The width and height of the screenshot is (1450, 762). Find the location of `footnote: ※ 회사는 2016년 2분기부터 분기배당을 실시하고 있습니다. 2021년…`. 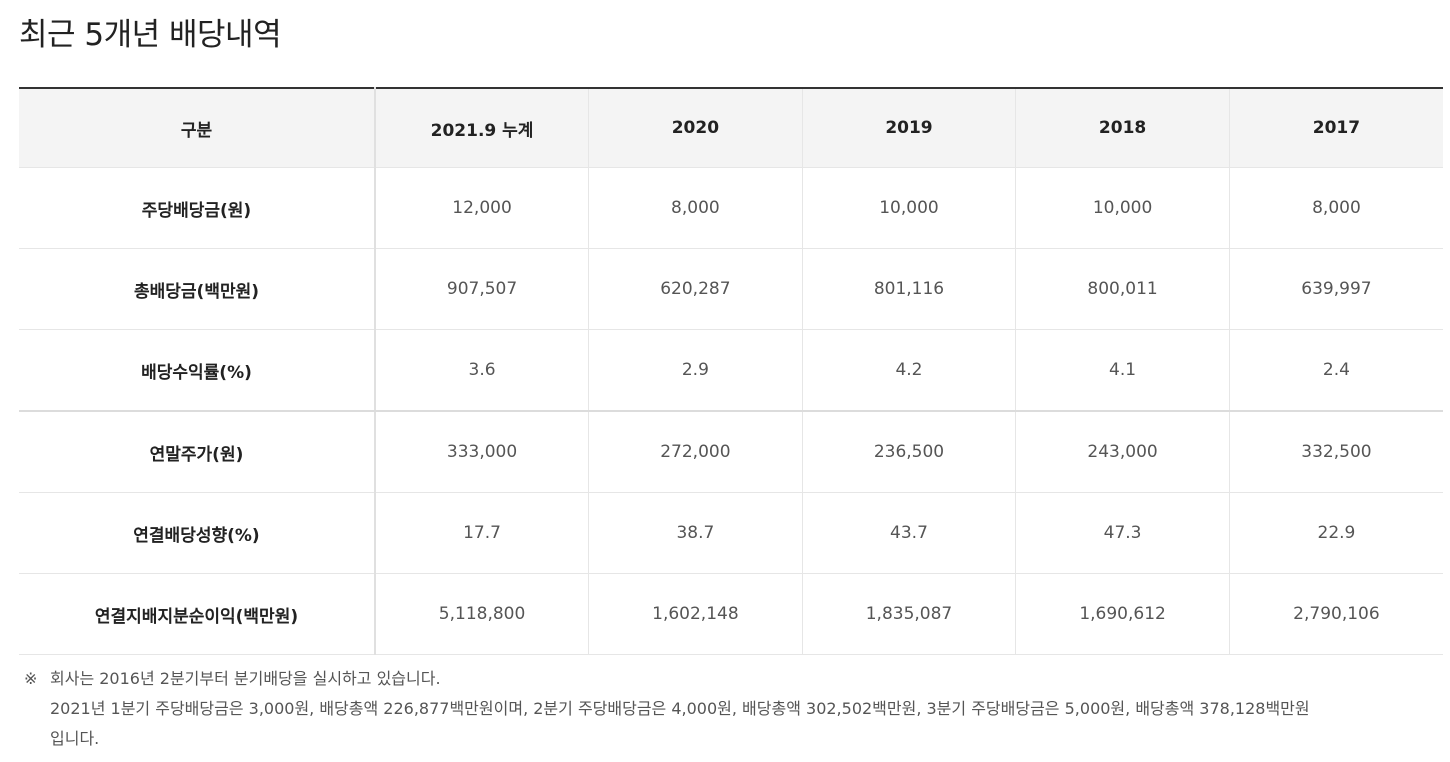

footnote: ※ 회사는 2016년 2분기부터 분기배당을 실시하고 있습니다. 2021년… is located at coordinates (734, 709).